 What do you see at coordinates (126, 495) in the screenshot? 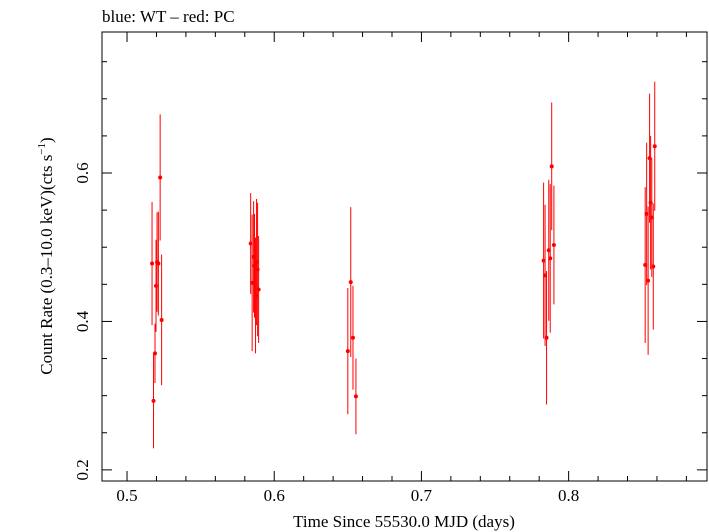
I see `x-tick-label: 0.5` at bounding box center [126, 495].